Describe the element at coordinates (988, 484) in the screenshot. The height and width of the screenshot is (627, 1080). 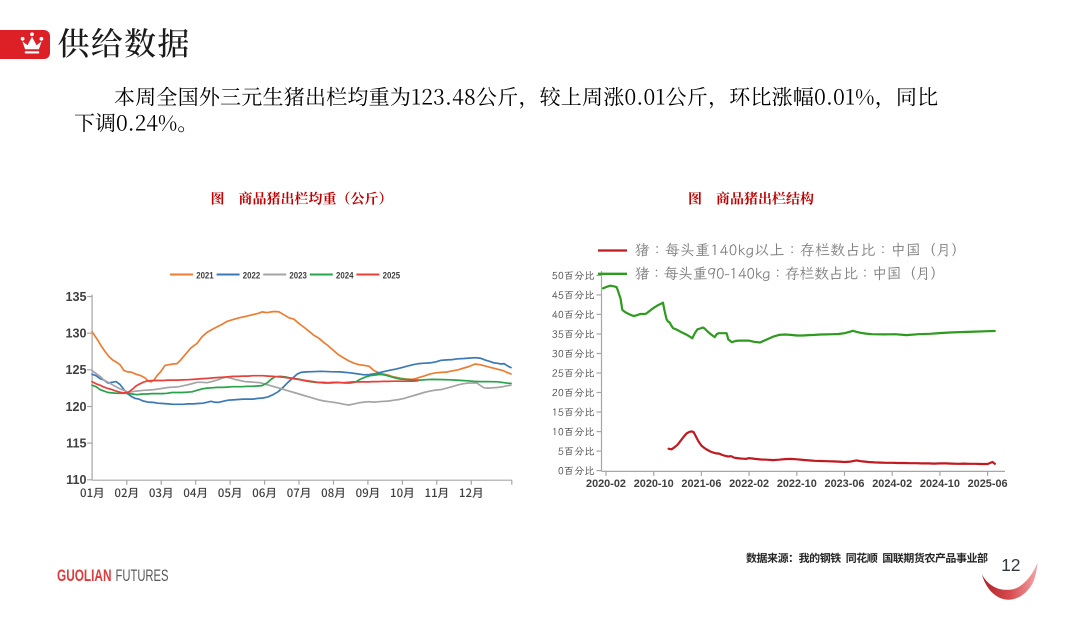
I see `svg-text: 2025-06` at that location.